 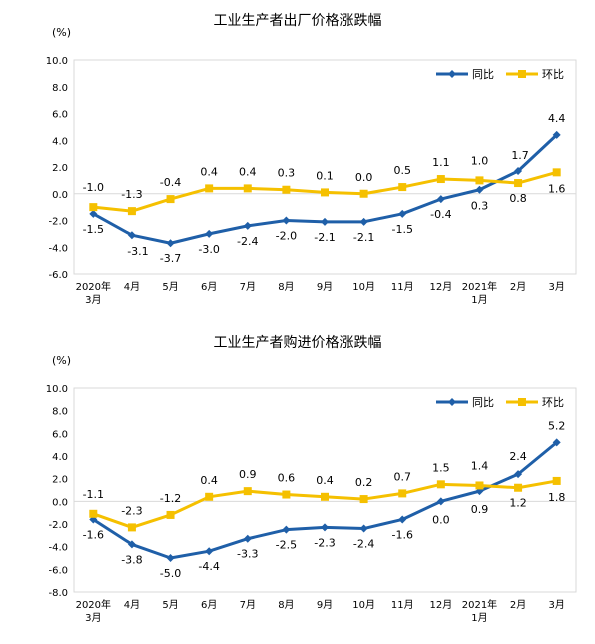 I want to click on data-label: 0.9, so click(x=480, y=509).